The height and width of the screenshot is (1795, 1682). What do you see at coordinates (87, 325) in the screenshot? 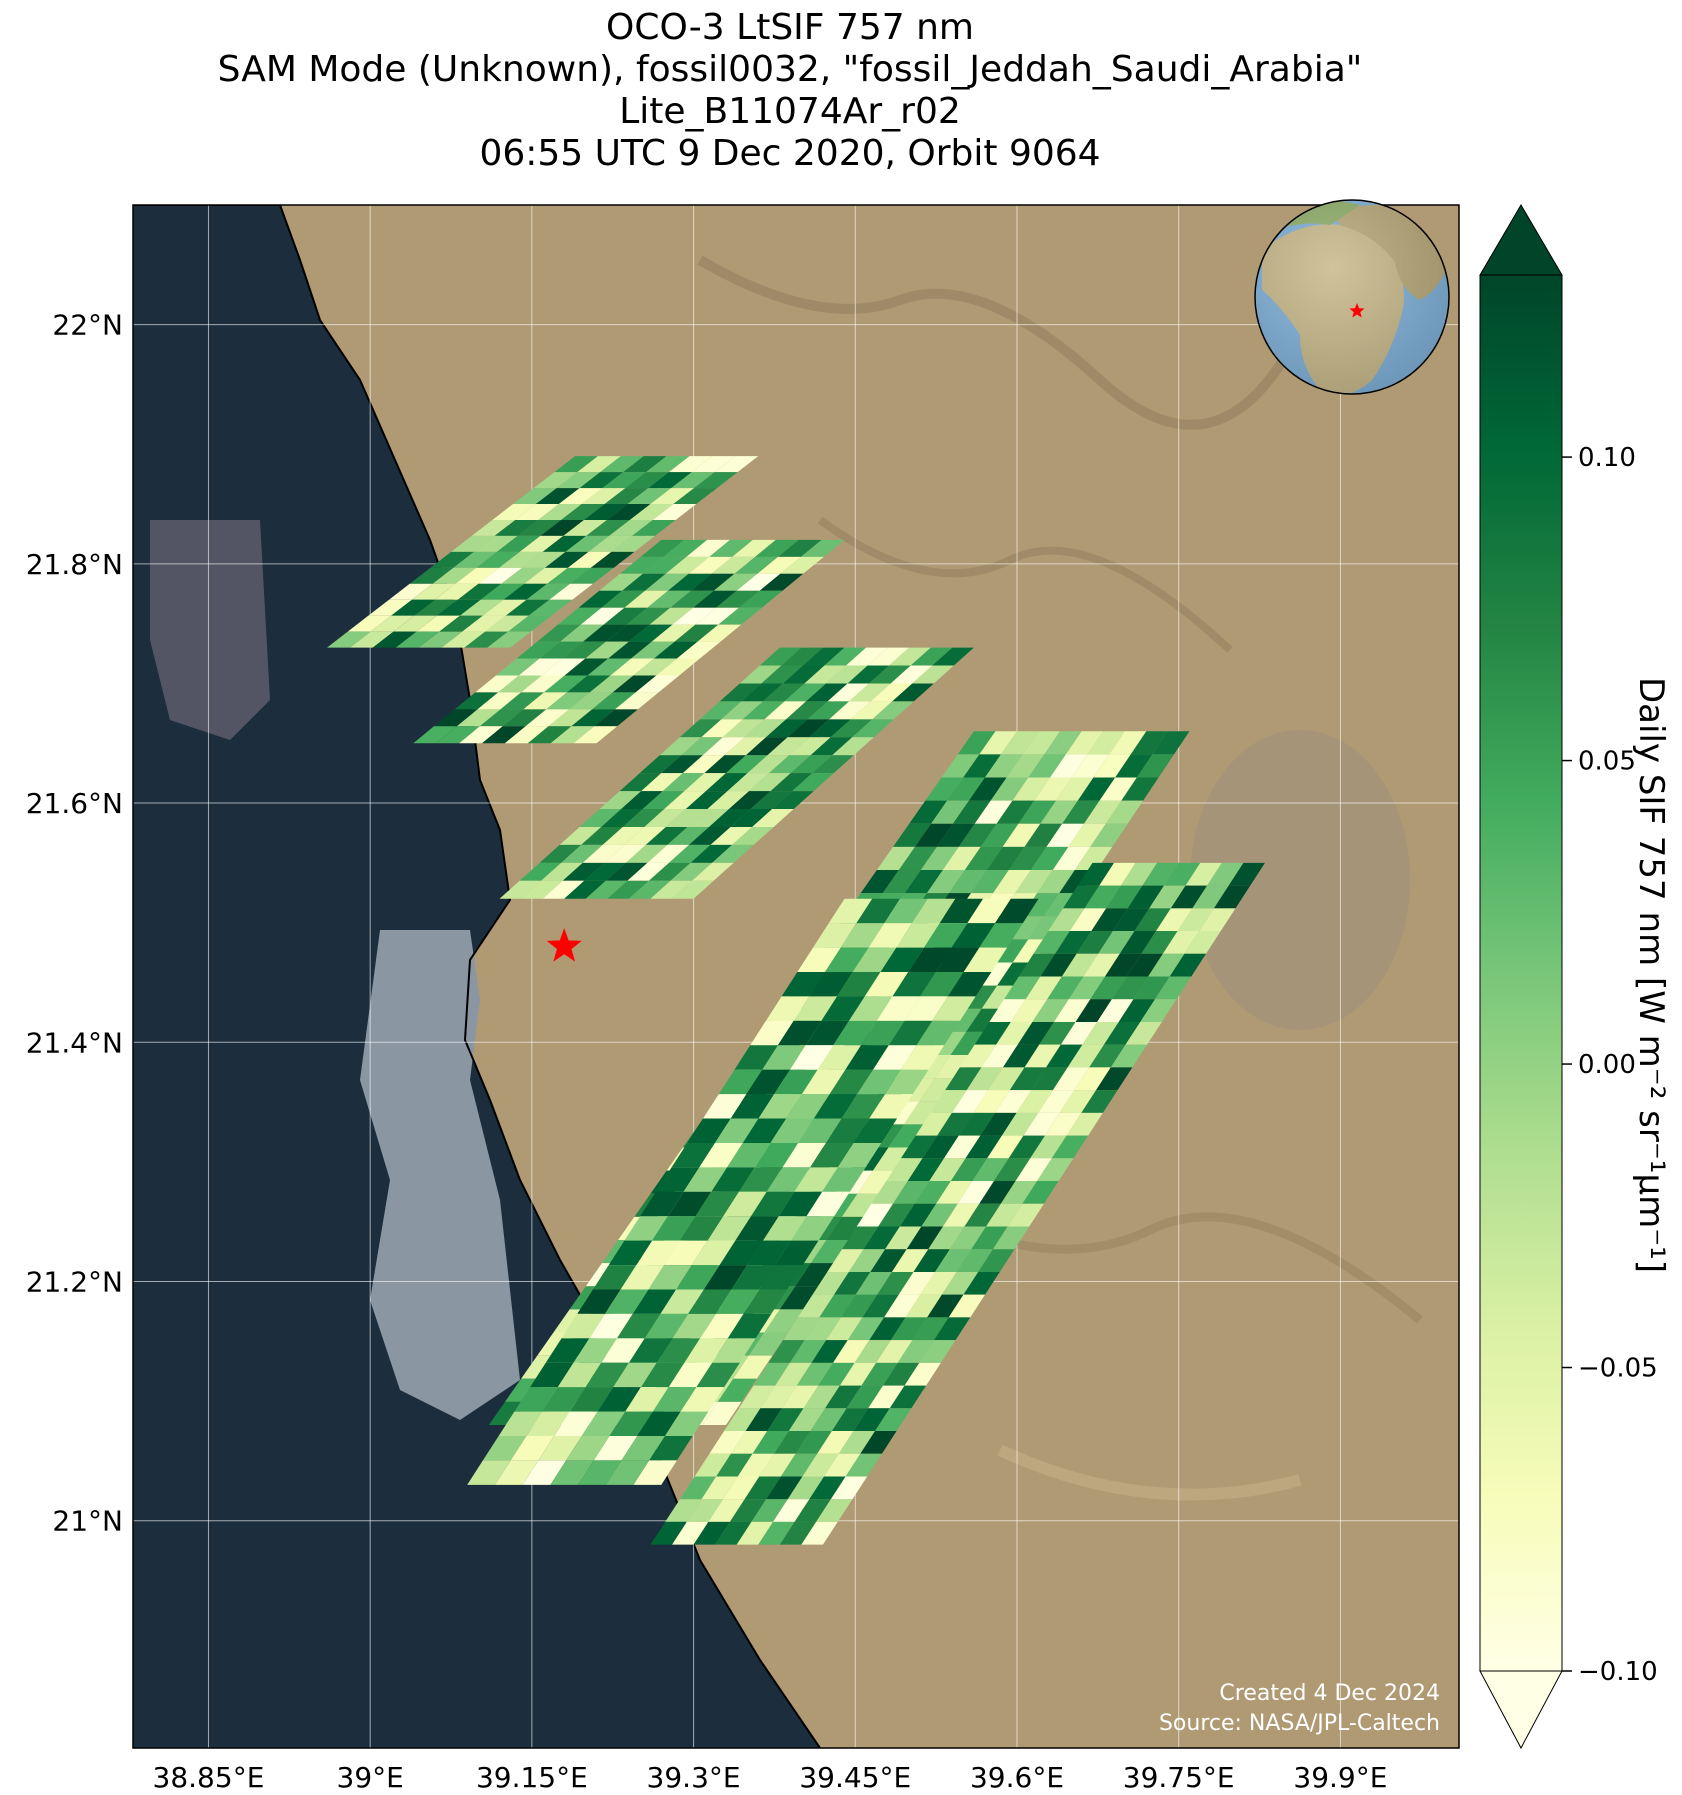
I see `lat-tick-label: 22°N` at bounding box center [87, 325].